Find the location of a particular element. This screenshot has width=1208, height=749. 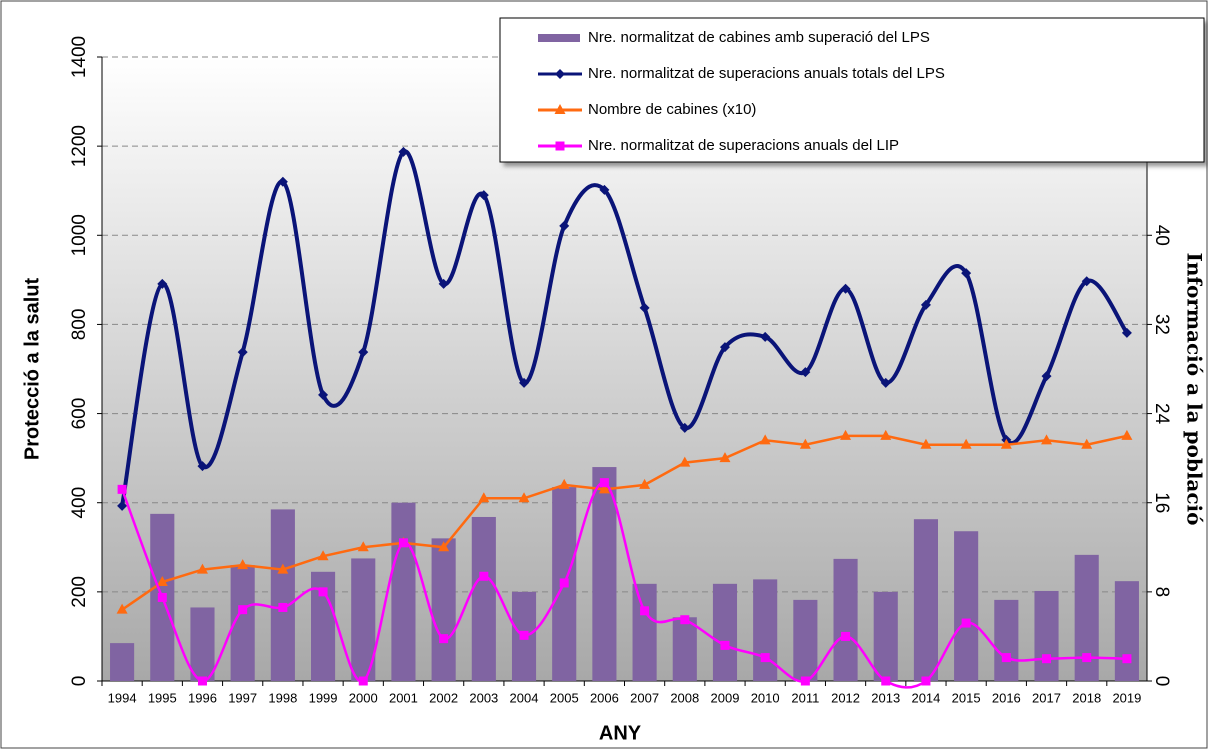

y2-tick-label: 0 is located at coordinates (1161, 681).